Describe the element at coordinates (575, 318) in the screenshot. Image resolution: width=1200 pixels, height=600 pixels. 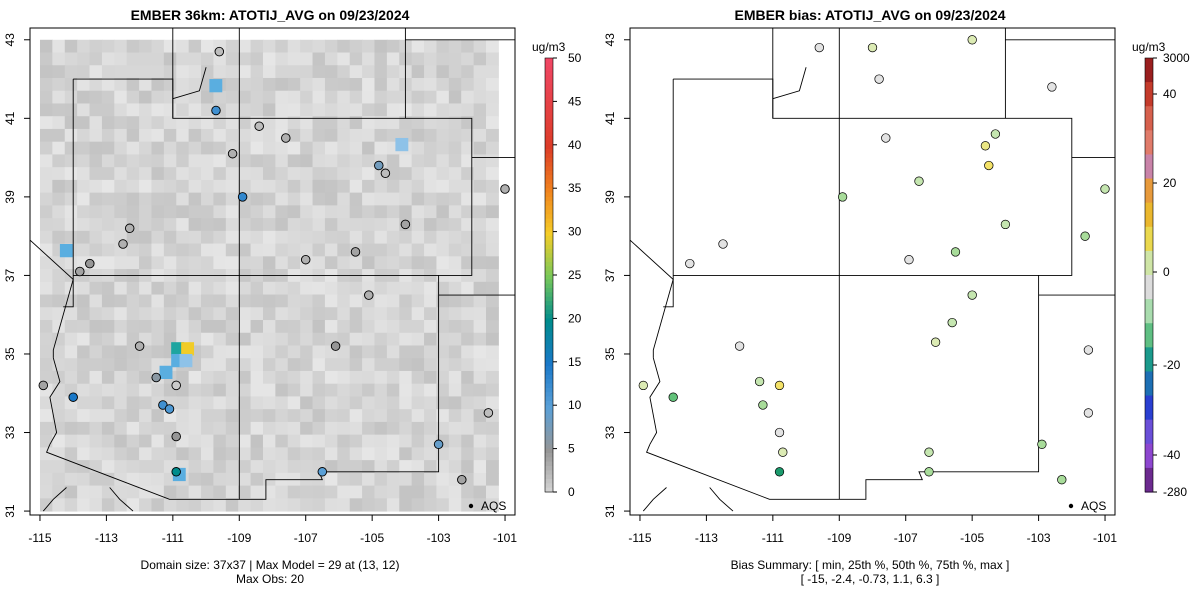
I see `colorbar-tick-label: 20` at that location.